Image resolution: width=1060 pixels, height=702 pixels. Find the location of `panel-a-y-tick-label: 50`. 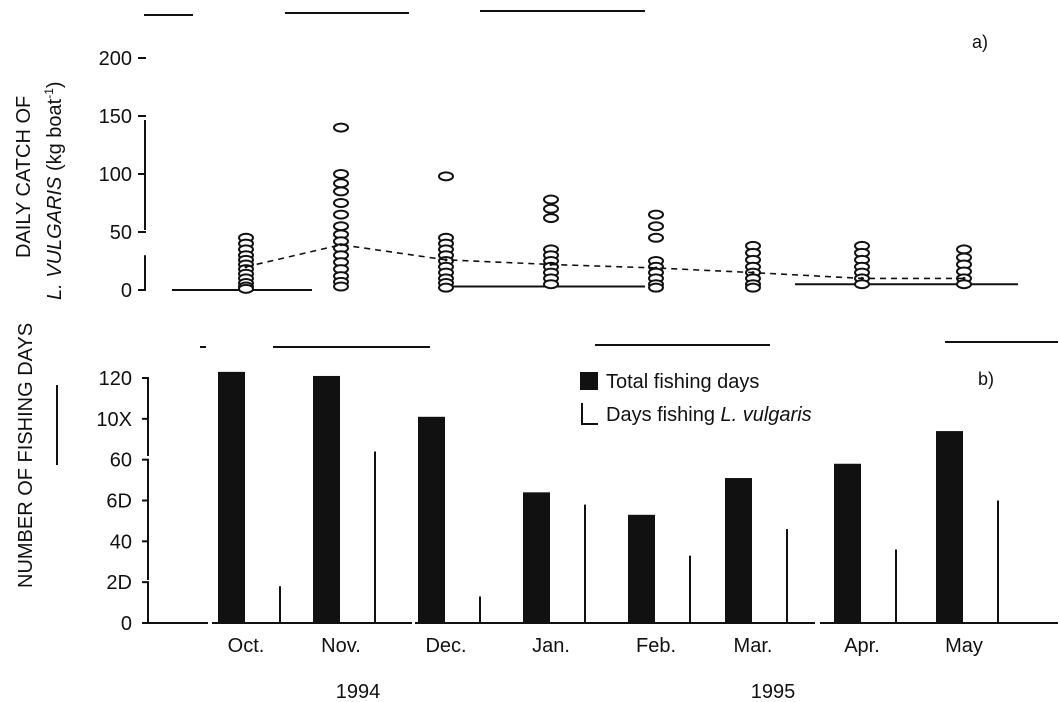

panel-a-y-tick-label: 50 is located at coordinates (121, 233).